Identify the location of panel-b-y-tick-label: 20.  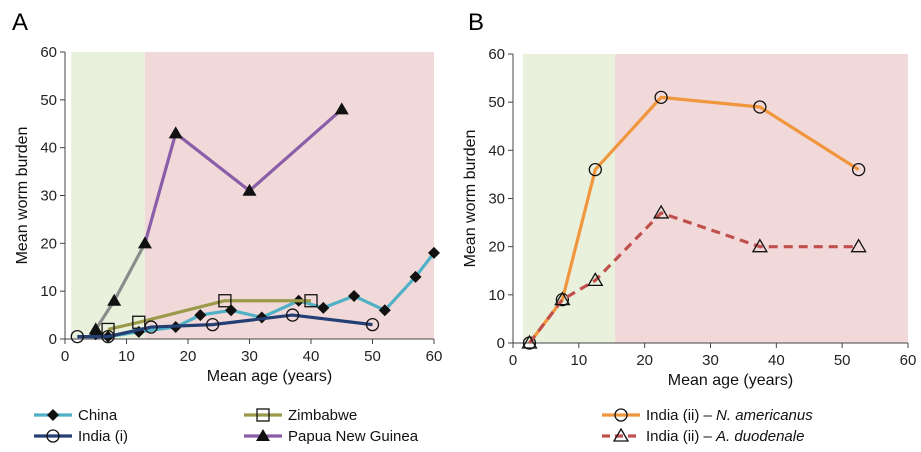
(496, 247).